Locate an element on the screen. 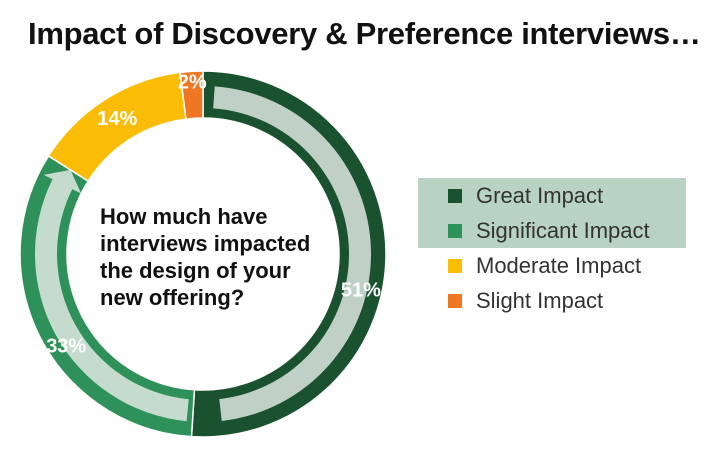 The image size is (710, 456). center-question-line: How much have is located at coordinates (184, 216).